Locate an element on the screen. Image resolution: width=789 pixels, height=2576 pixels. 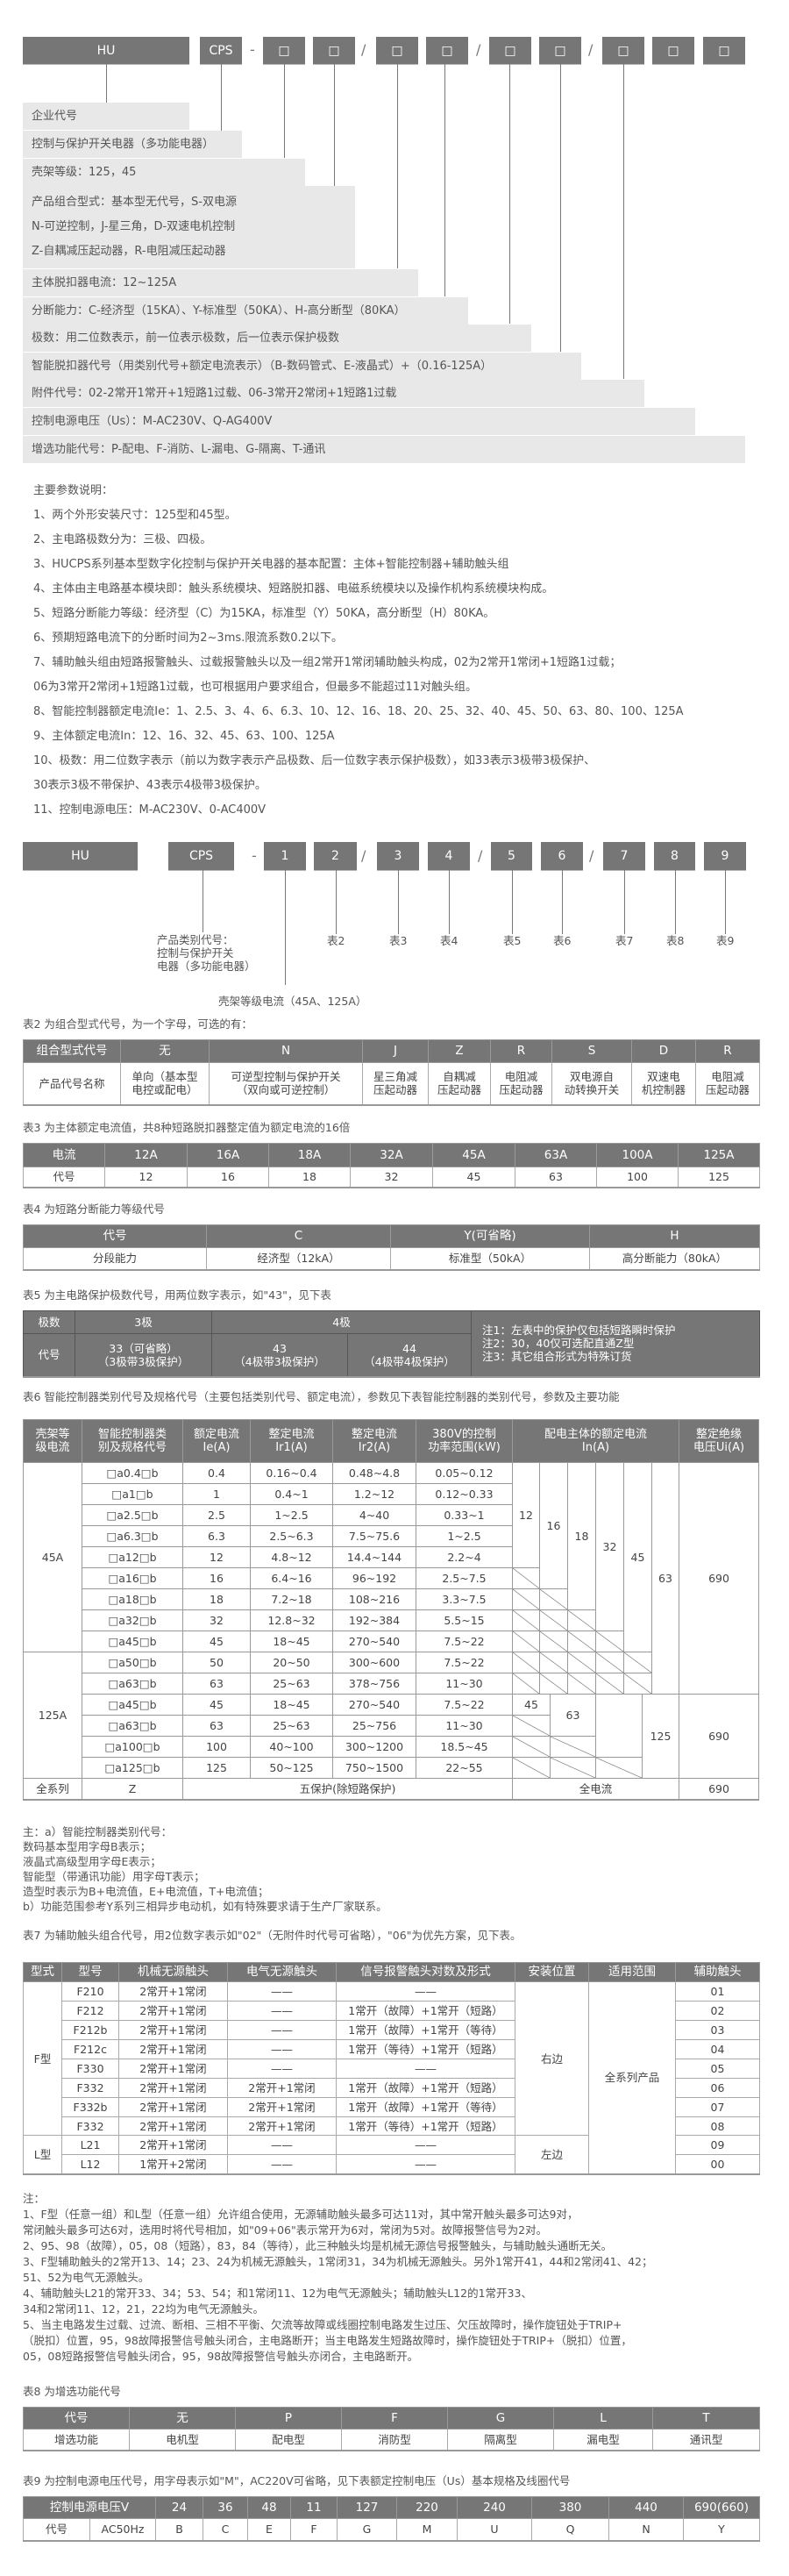
table-cell: 可逆型控制与保护开关 （双向或可逆控制） is located at coordinates (286, 1083).